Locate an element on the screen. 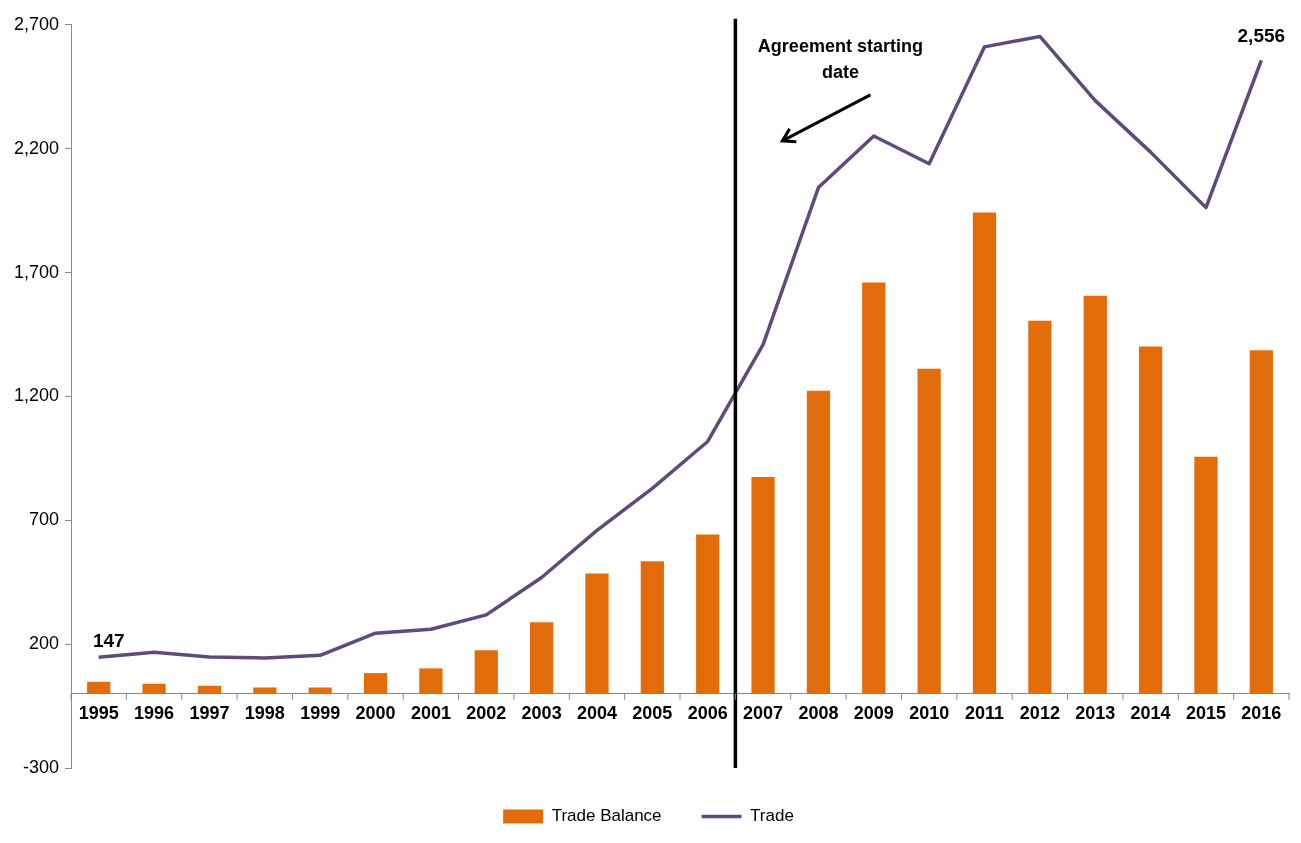 The width and height of the screenshot is (1301, 843). x-tick-label: 1999 is located at coordinates (320, 713).